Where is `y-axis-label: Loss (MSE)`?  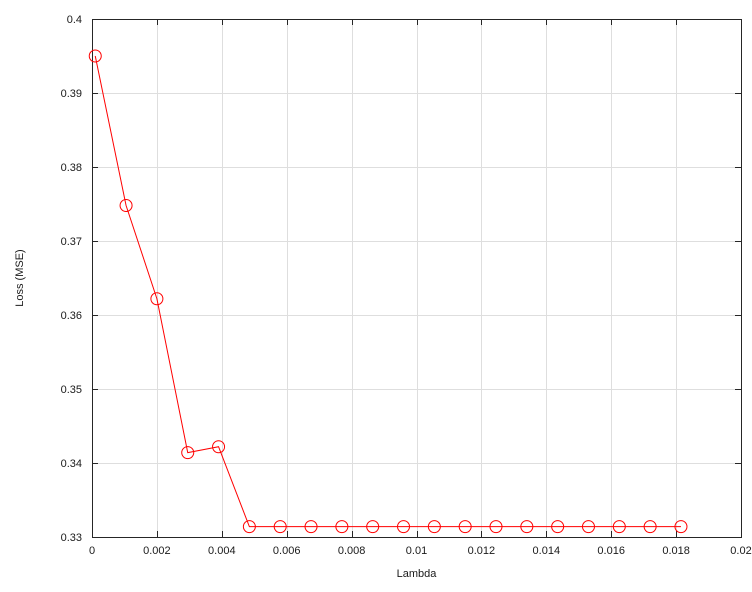 y-axis-label: Loss (MSE) is located at coordinates (20, 277).